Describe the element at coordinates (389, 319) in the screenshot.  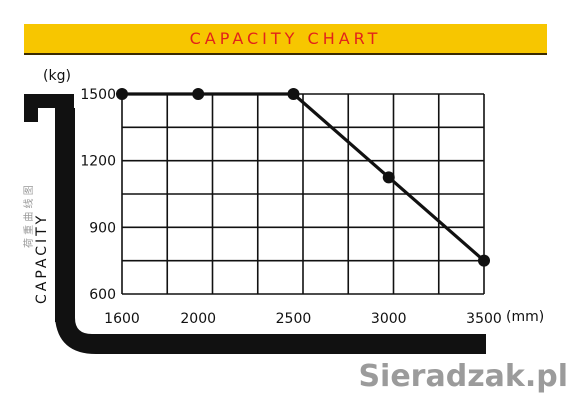
I see `x-tick-label: 3000` at that location.